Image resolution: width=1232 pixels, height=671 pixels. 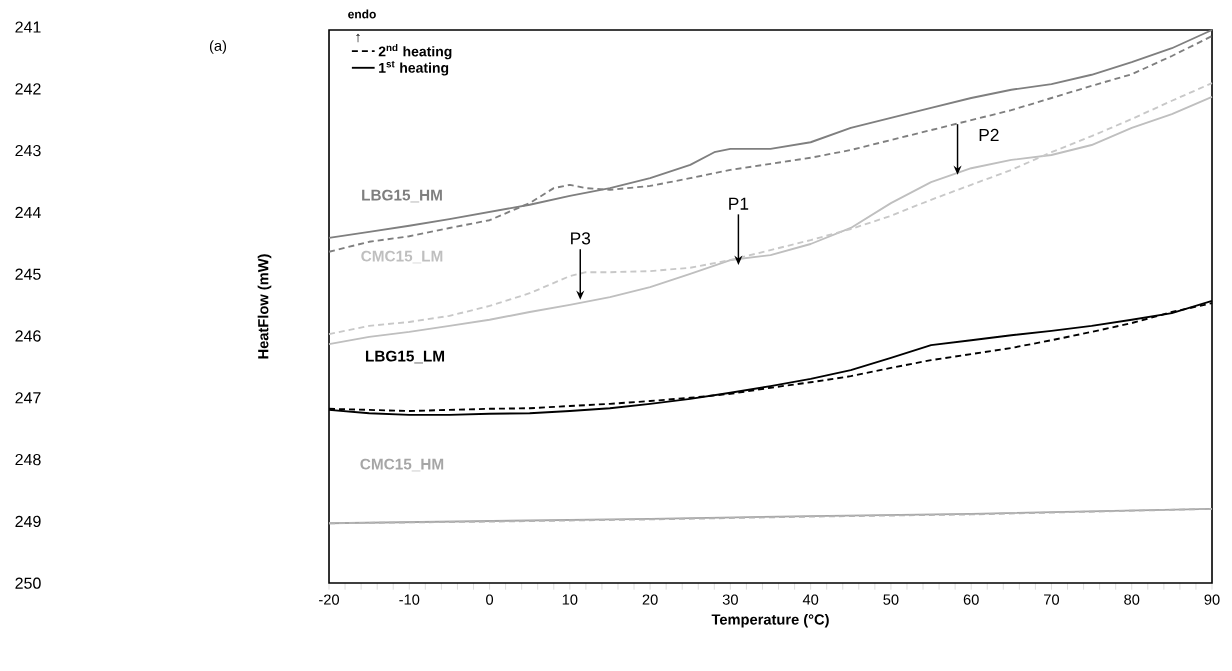 I want to click on text: endo, so click(x=362, y=14).